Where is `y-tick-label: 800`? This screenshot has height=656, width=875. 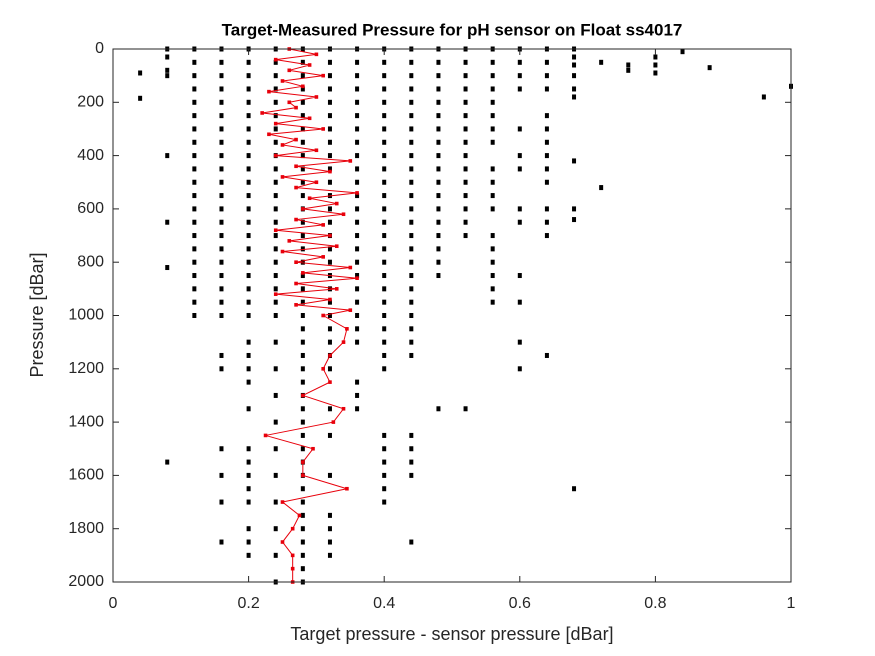
y-tick-label: 800 is located at coordinates (90, 261).